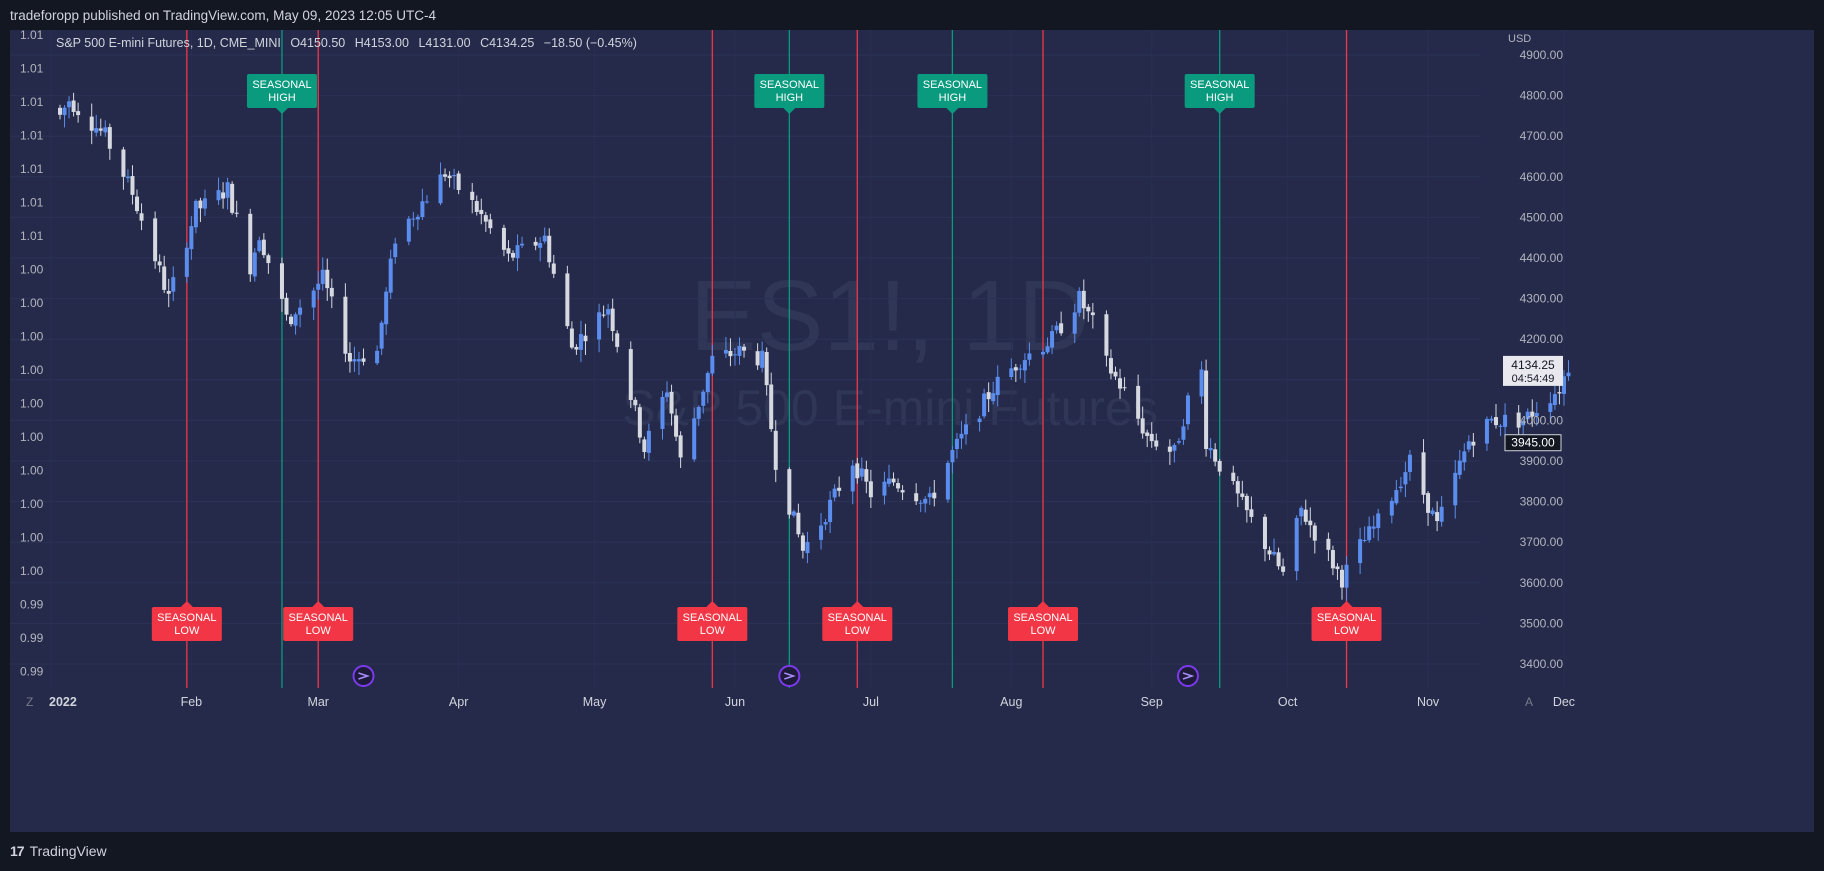 This screenshot has width=1824, height=871. I want to click on ohlc-change: −18.50 (−0.45%), so click(590, 43).